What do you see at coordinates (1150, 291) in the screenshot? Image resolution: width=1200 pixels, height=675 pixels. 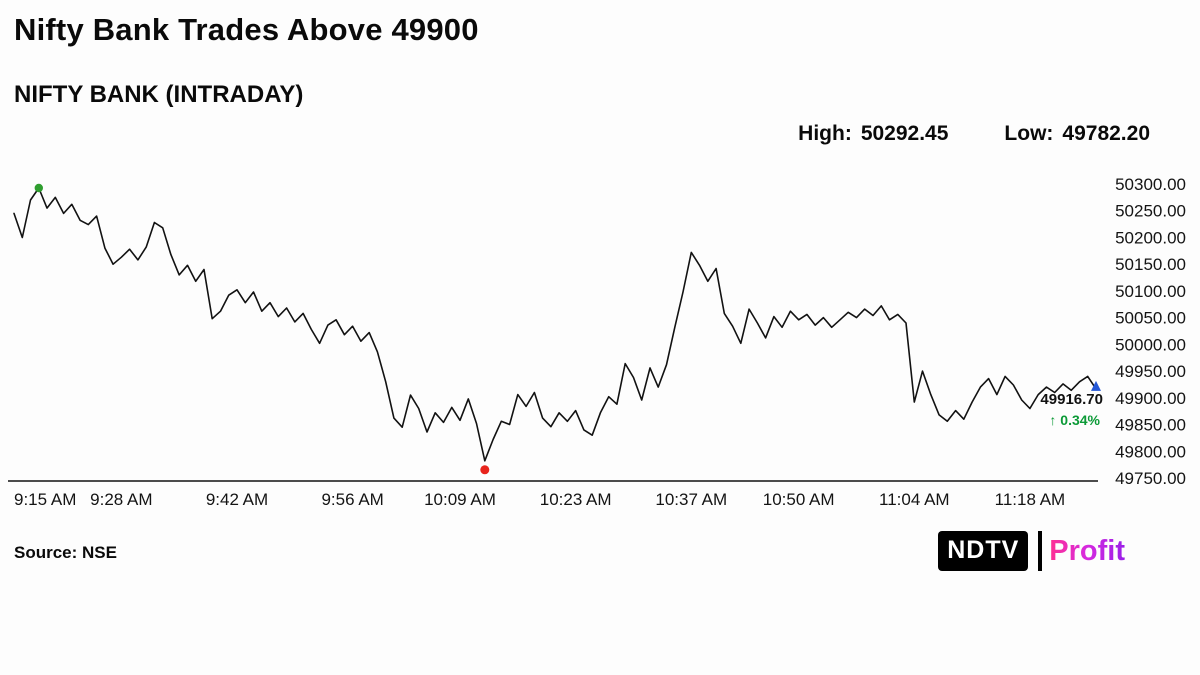 I see `y-axis-label: 50100.00` at bounding box center [1150, 291].